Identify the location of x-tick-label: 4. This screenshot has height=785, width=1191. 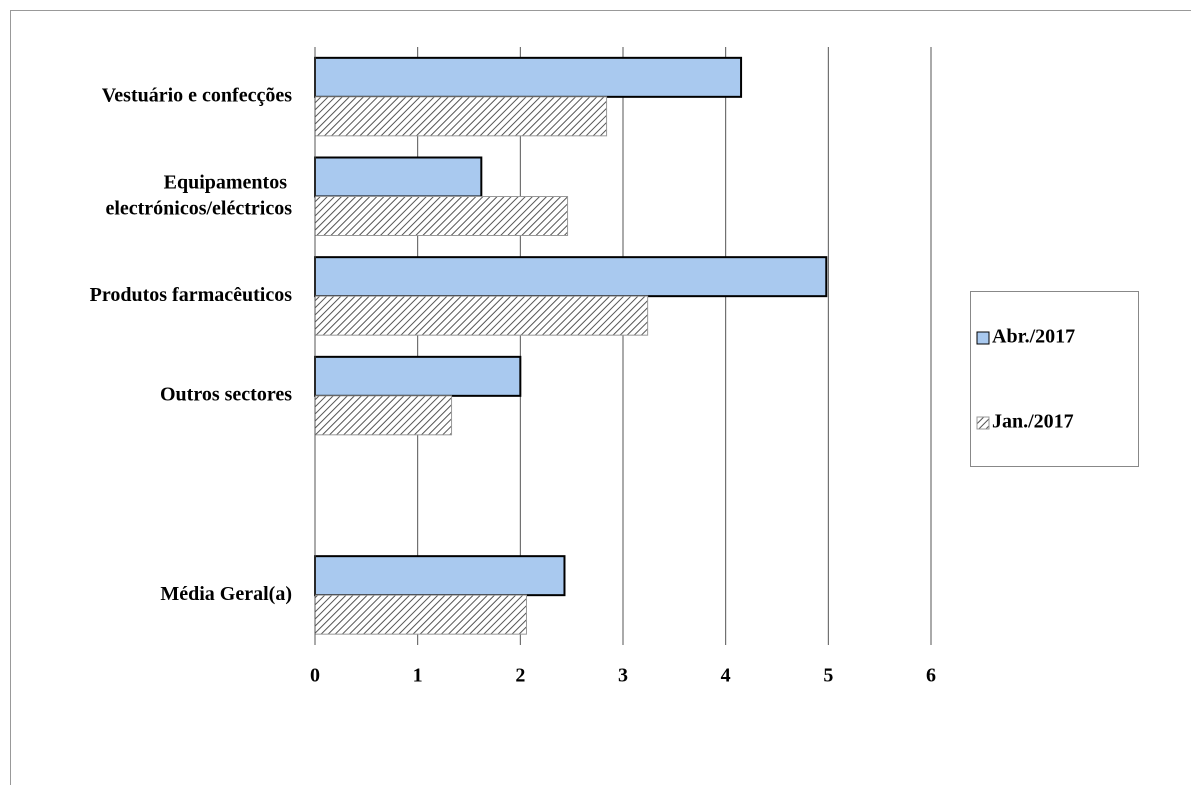
(726, 676).